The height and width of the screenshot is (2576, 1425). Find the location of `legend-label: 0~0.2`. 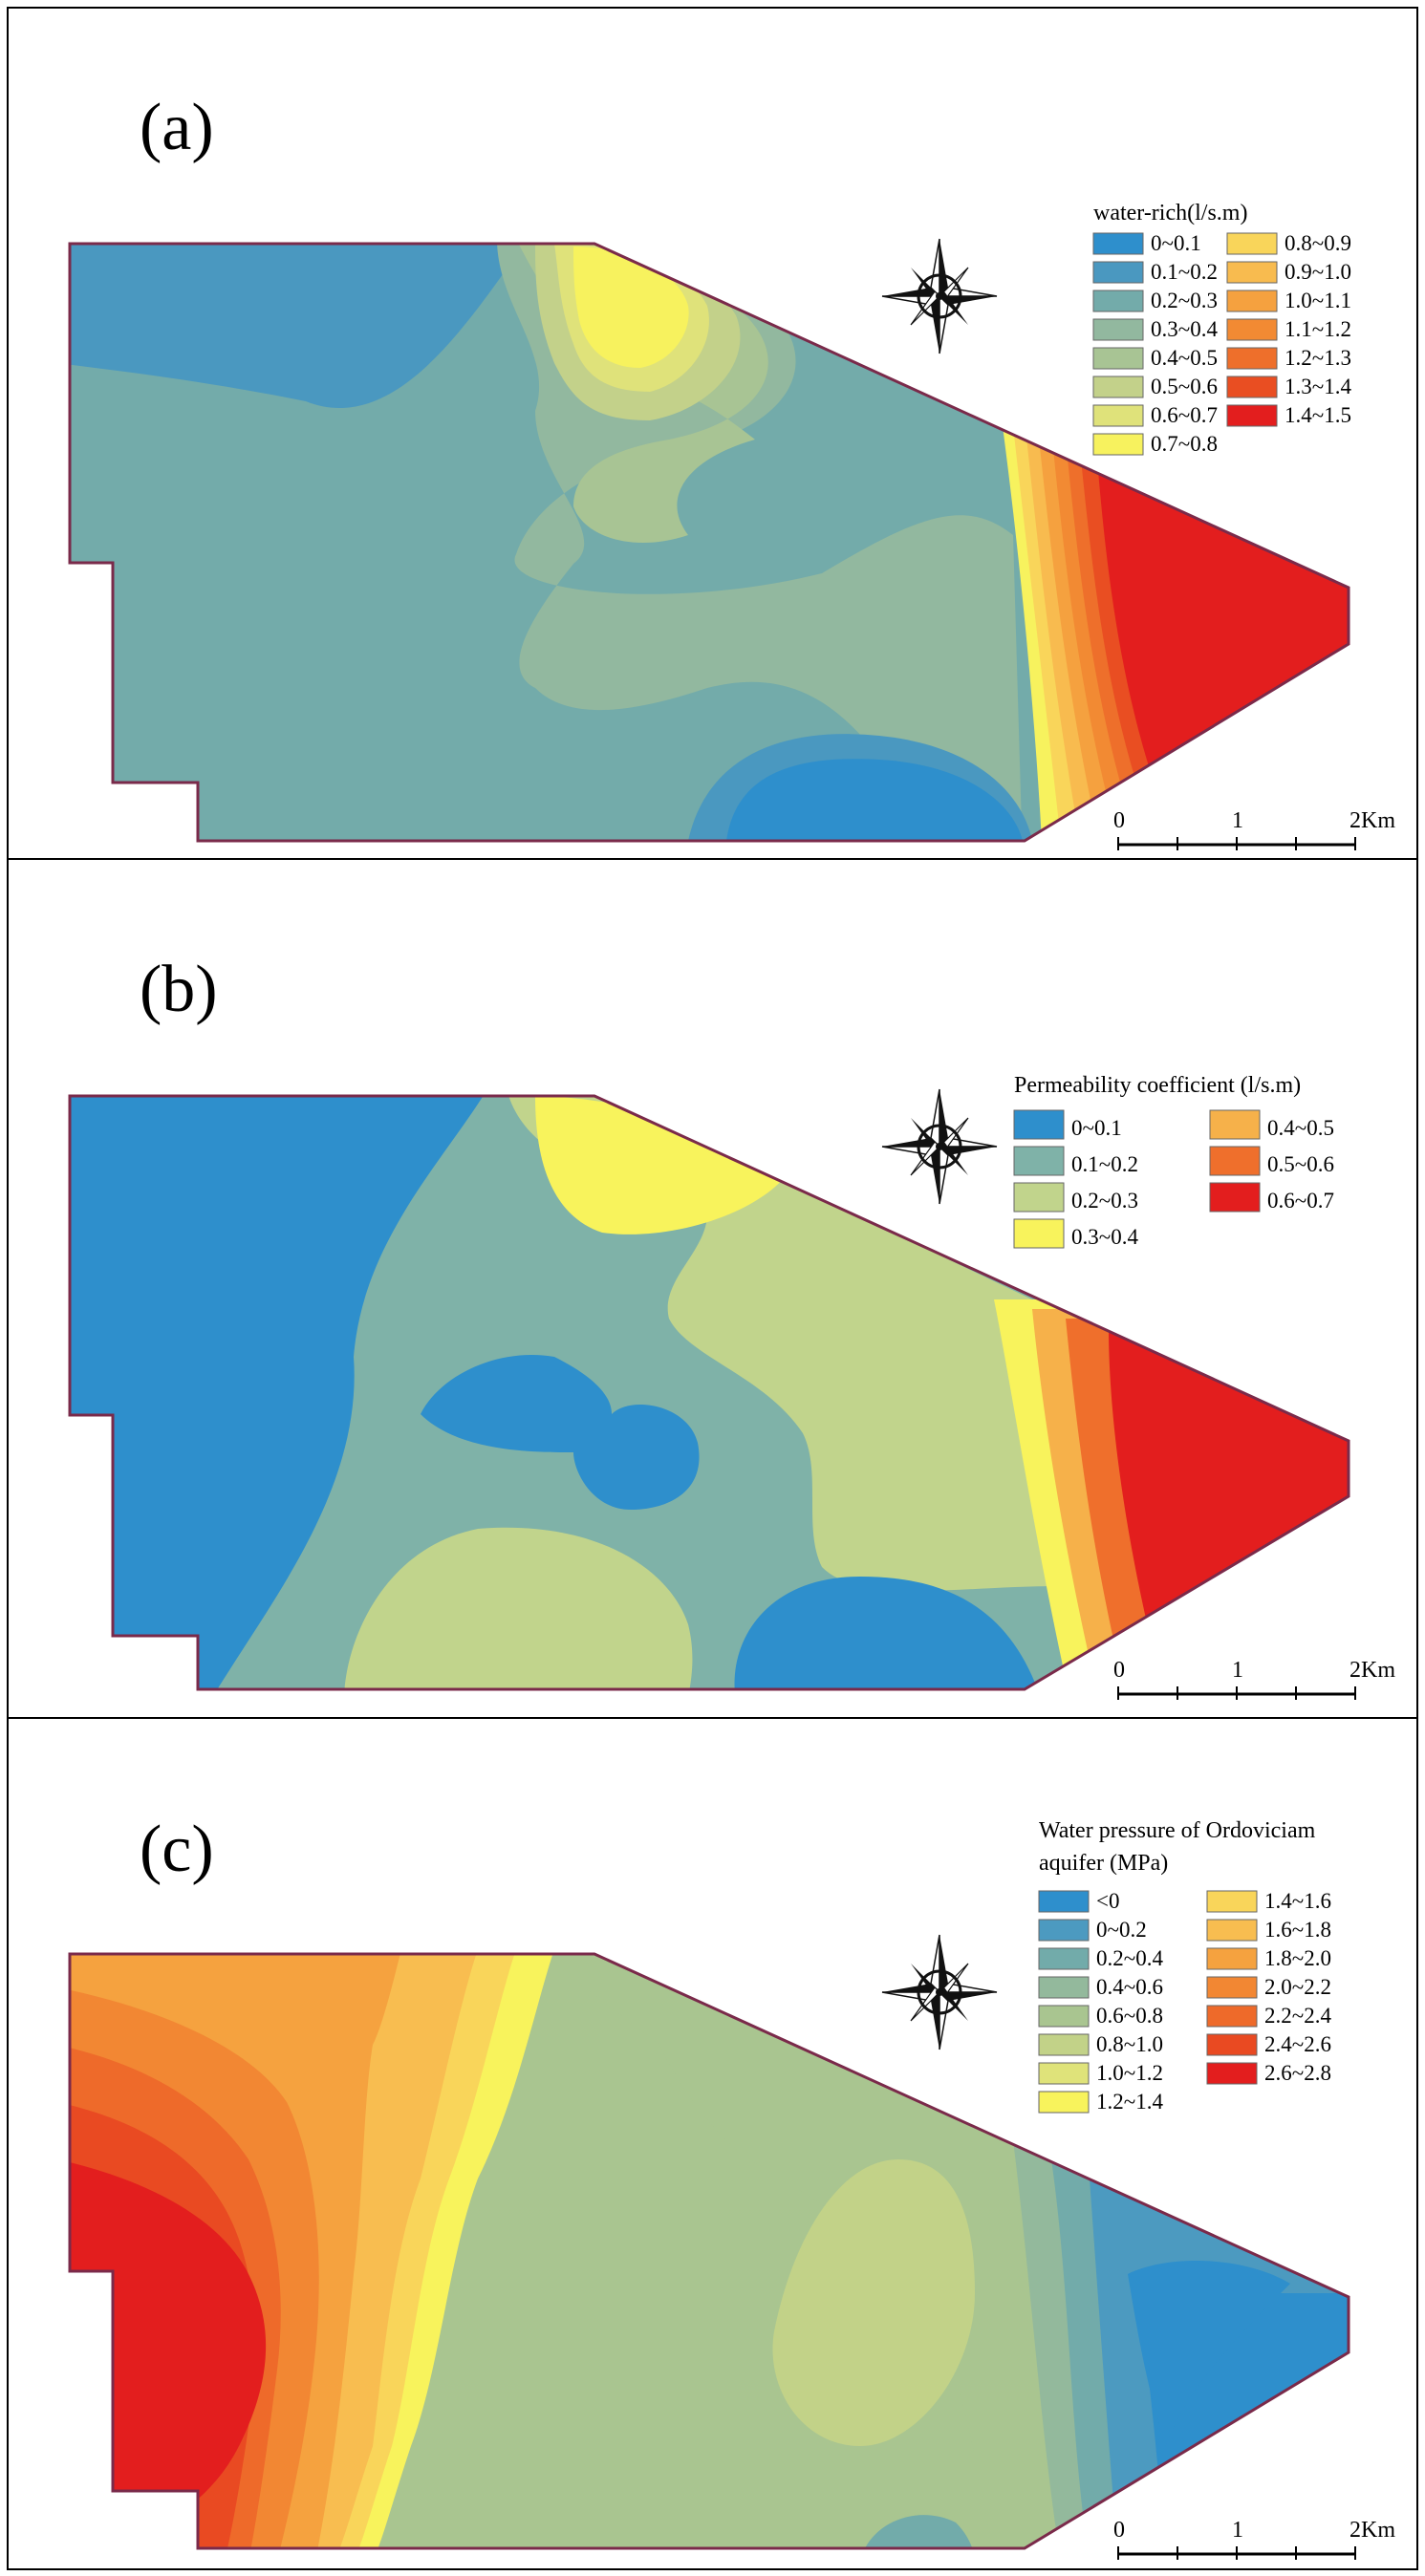

legend-label: 0~0.2 is located at coordinates (1122, 1930).